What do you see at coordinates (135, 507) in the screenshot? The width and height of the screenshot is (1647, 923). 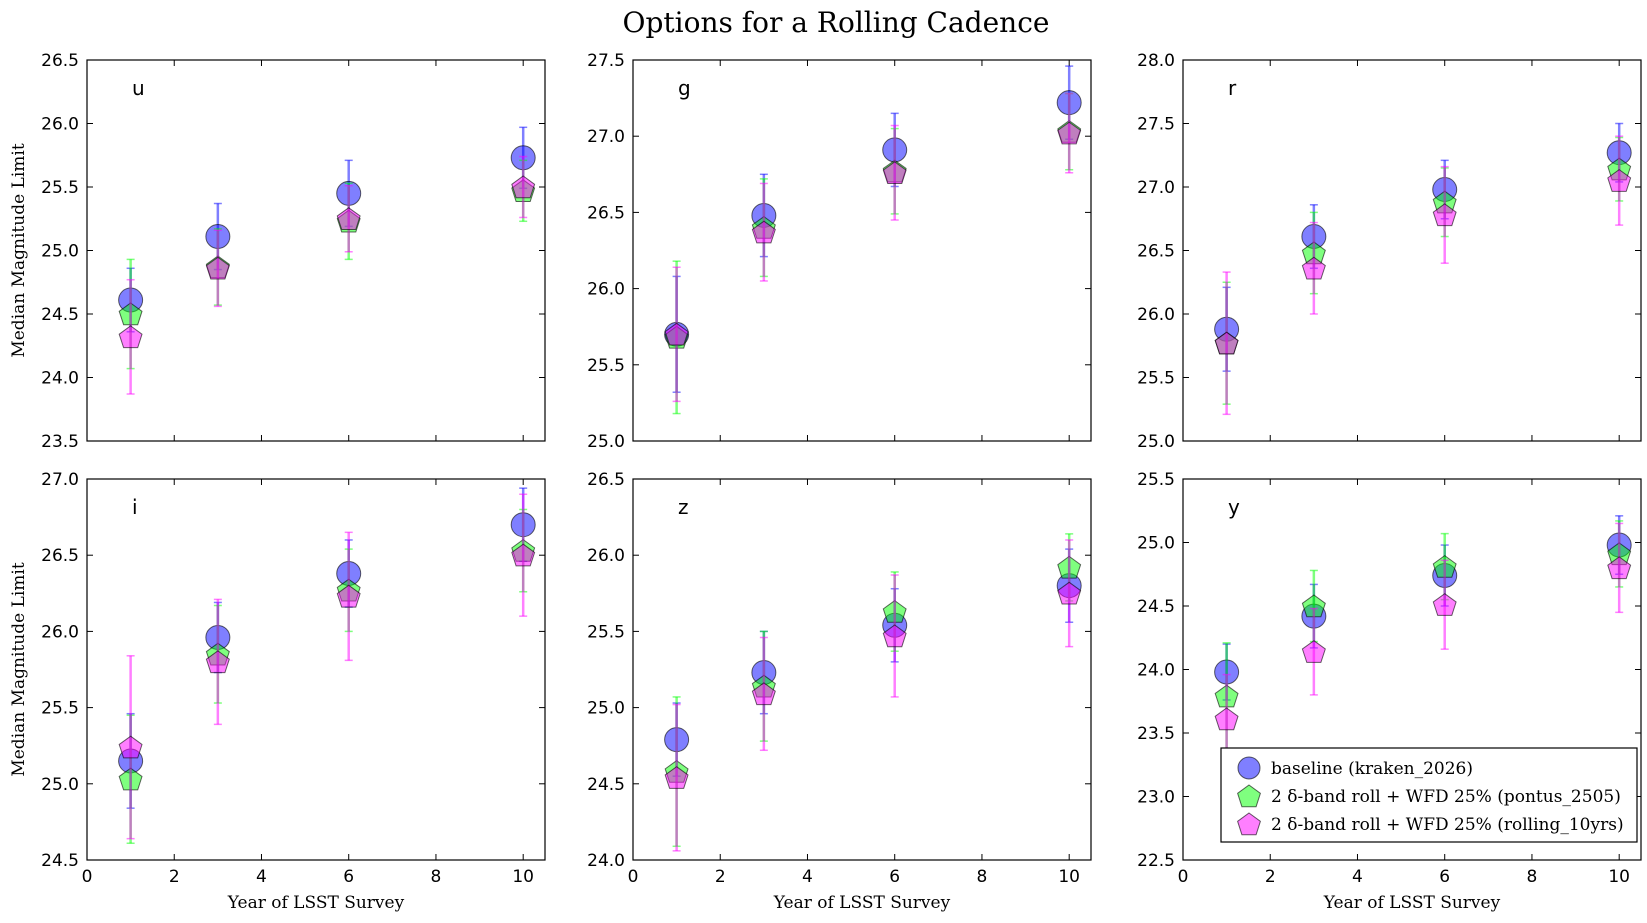 I see `band-label: i` at bounding box center [135, 507].